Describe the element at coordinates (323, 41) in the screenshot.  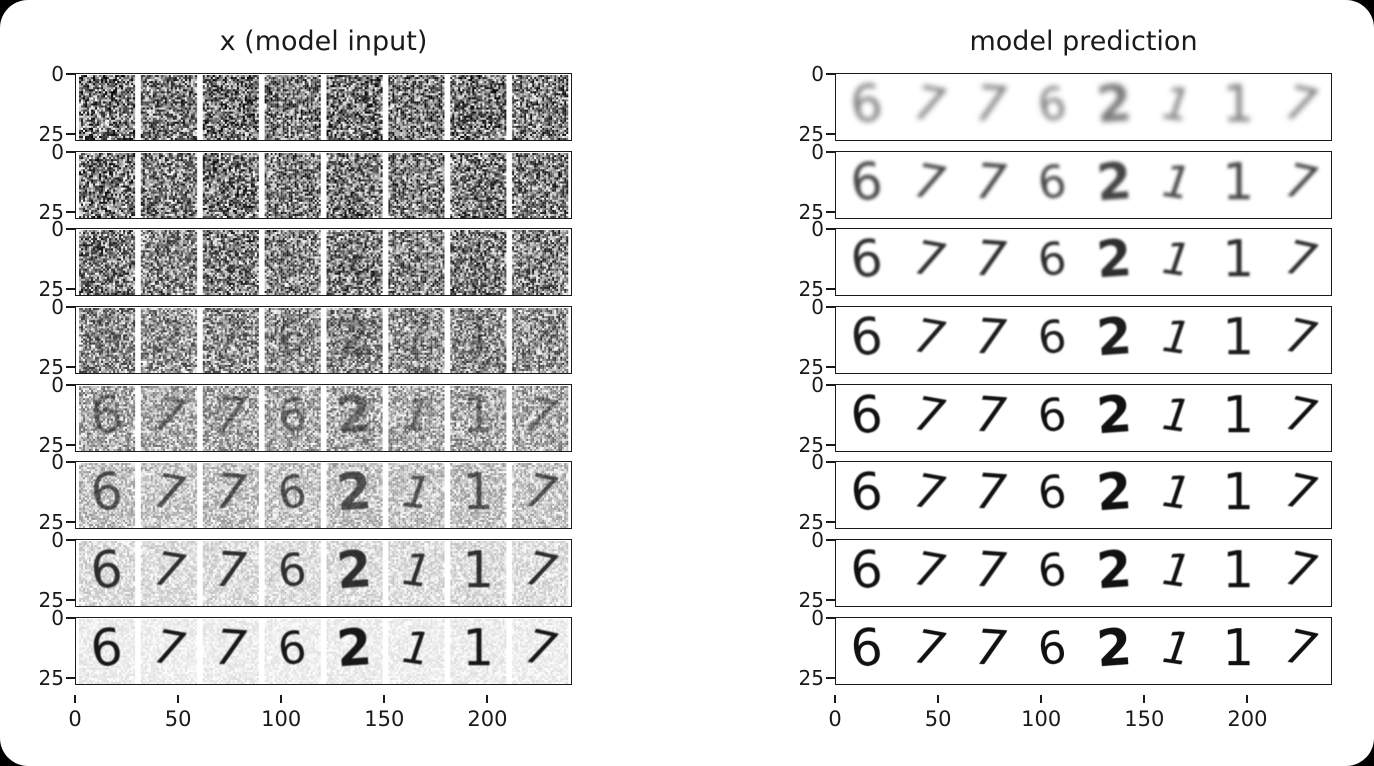
I see `panel-title-model-input: x (model input)` at that location.